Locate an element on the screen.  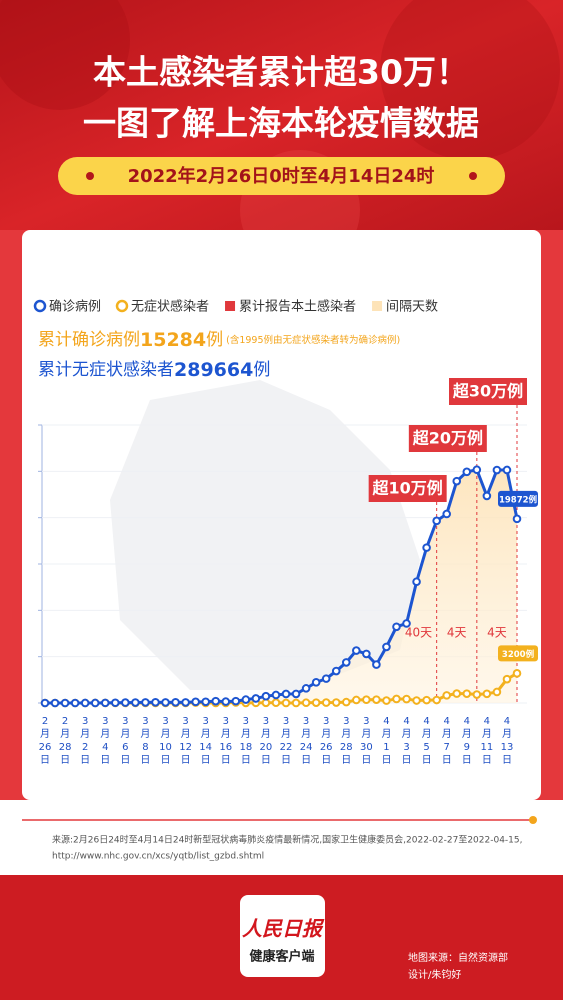
x-tick-label: 3月16日 is located at coordinates (226, 741).